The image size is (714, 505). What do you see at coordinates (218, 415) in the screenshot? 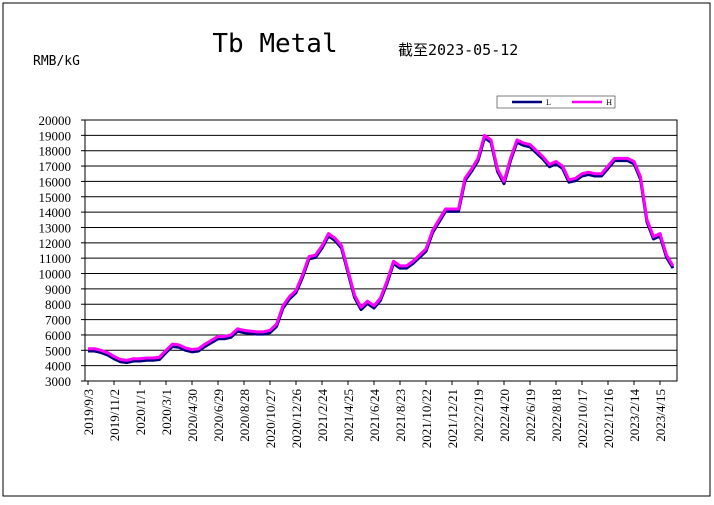
I see `x-tick-label: 2020/6/29` at bounding box center [218, 415].